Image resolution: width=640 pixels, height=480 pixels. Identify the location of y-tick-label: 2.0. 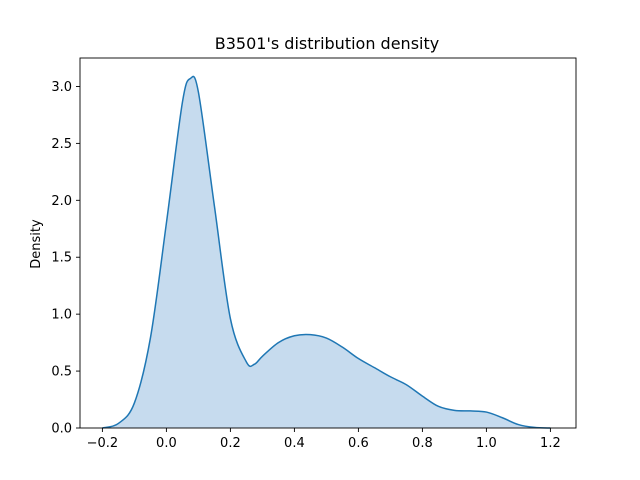
(61, 201).